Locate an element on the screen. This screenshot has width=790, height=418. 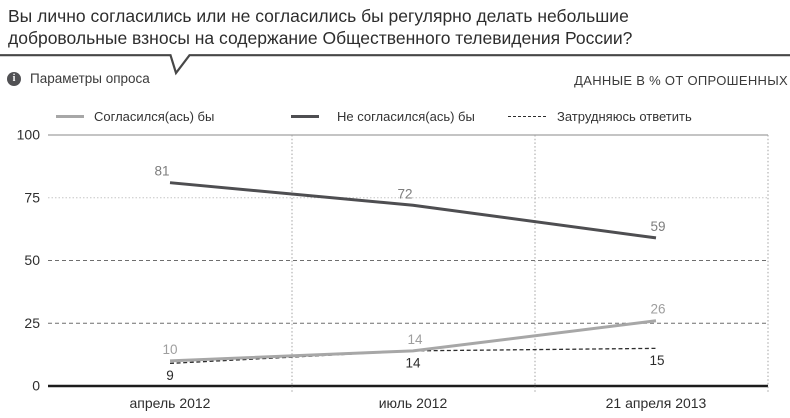
legend-label-disagree: Не согласился(ась) бы is located at coordinates (406, 116).